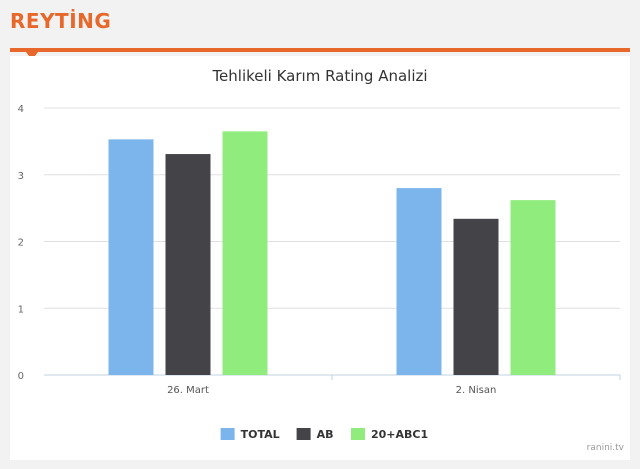 This screenshot has height=469, width=640. I want to click on y-tick-label: 4, so click(21, 109).